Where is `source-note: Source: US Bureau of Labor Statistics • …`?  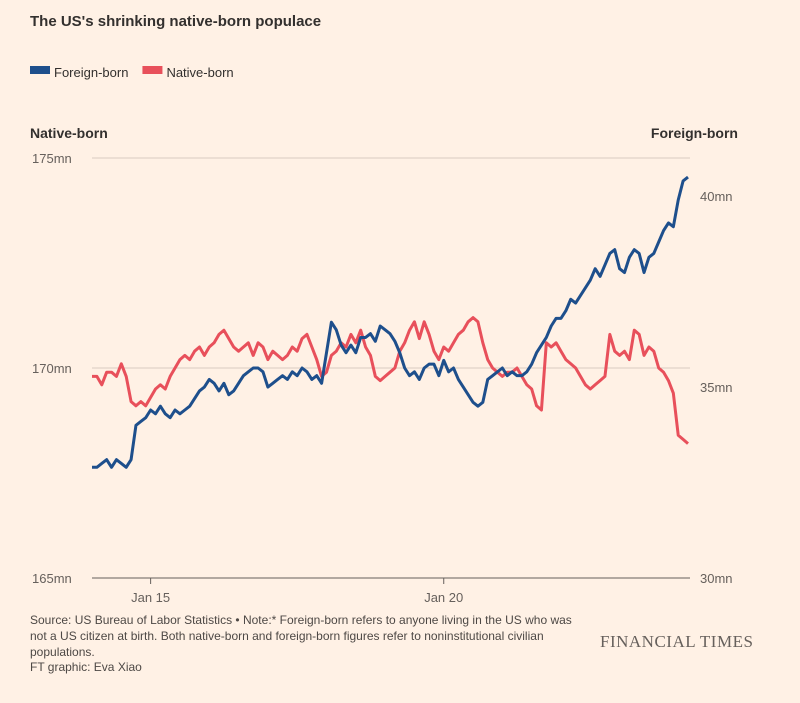
source-note: Source: US Bureau of Labor Statistics • … is located at coordinates (301, 636).